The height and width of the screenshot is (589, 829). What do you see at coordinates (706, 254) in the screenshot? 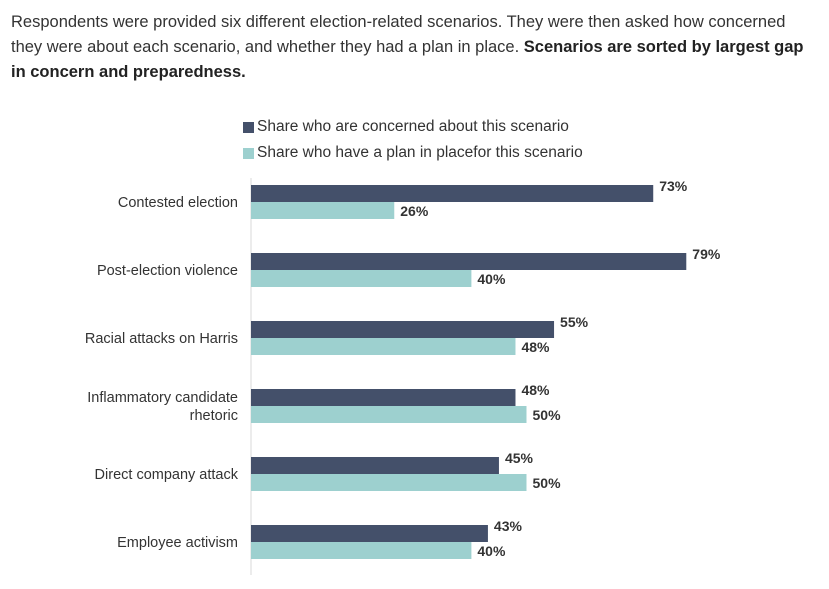
I see `data-label: 79%` at bounding box center [706, 254].